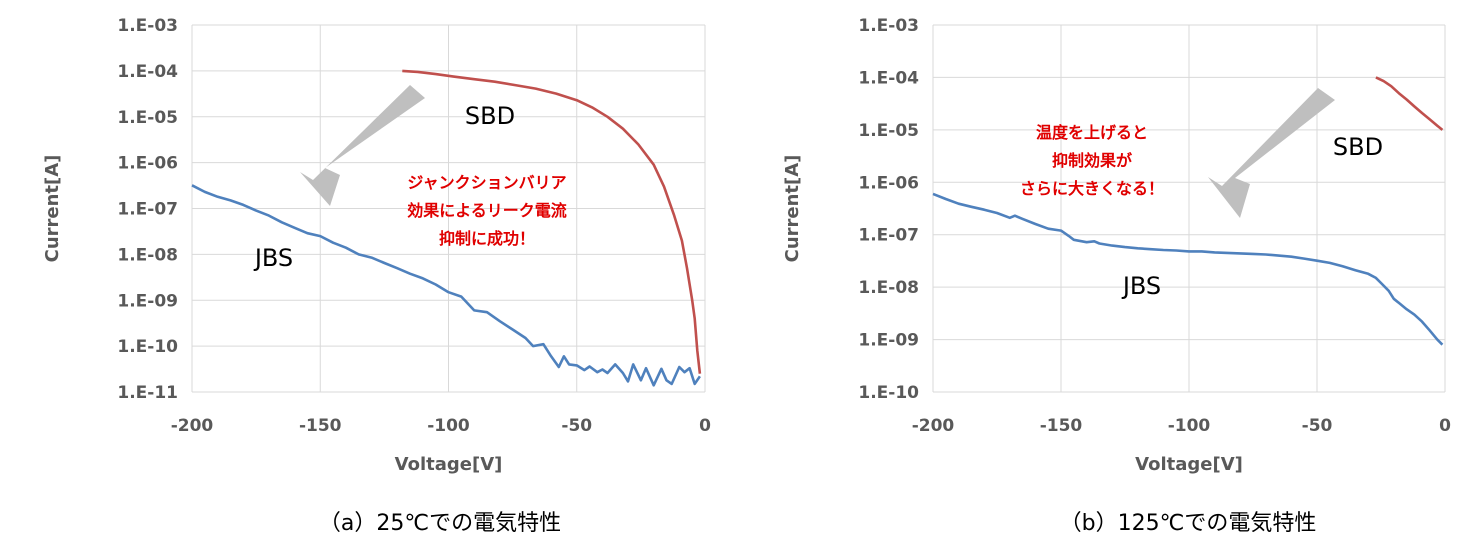 The height and width of the screenshot is (557, 1478). I want to click on panel-b-x-axis-label: Voltage[V], so click(1189, 464).